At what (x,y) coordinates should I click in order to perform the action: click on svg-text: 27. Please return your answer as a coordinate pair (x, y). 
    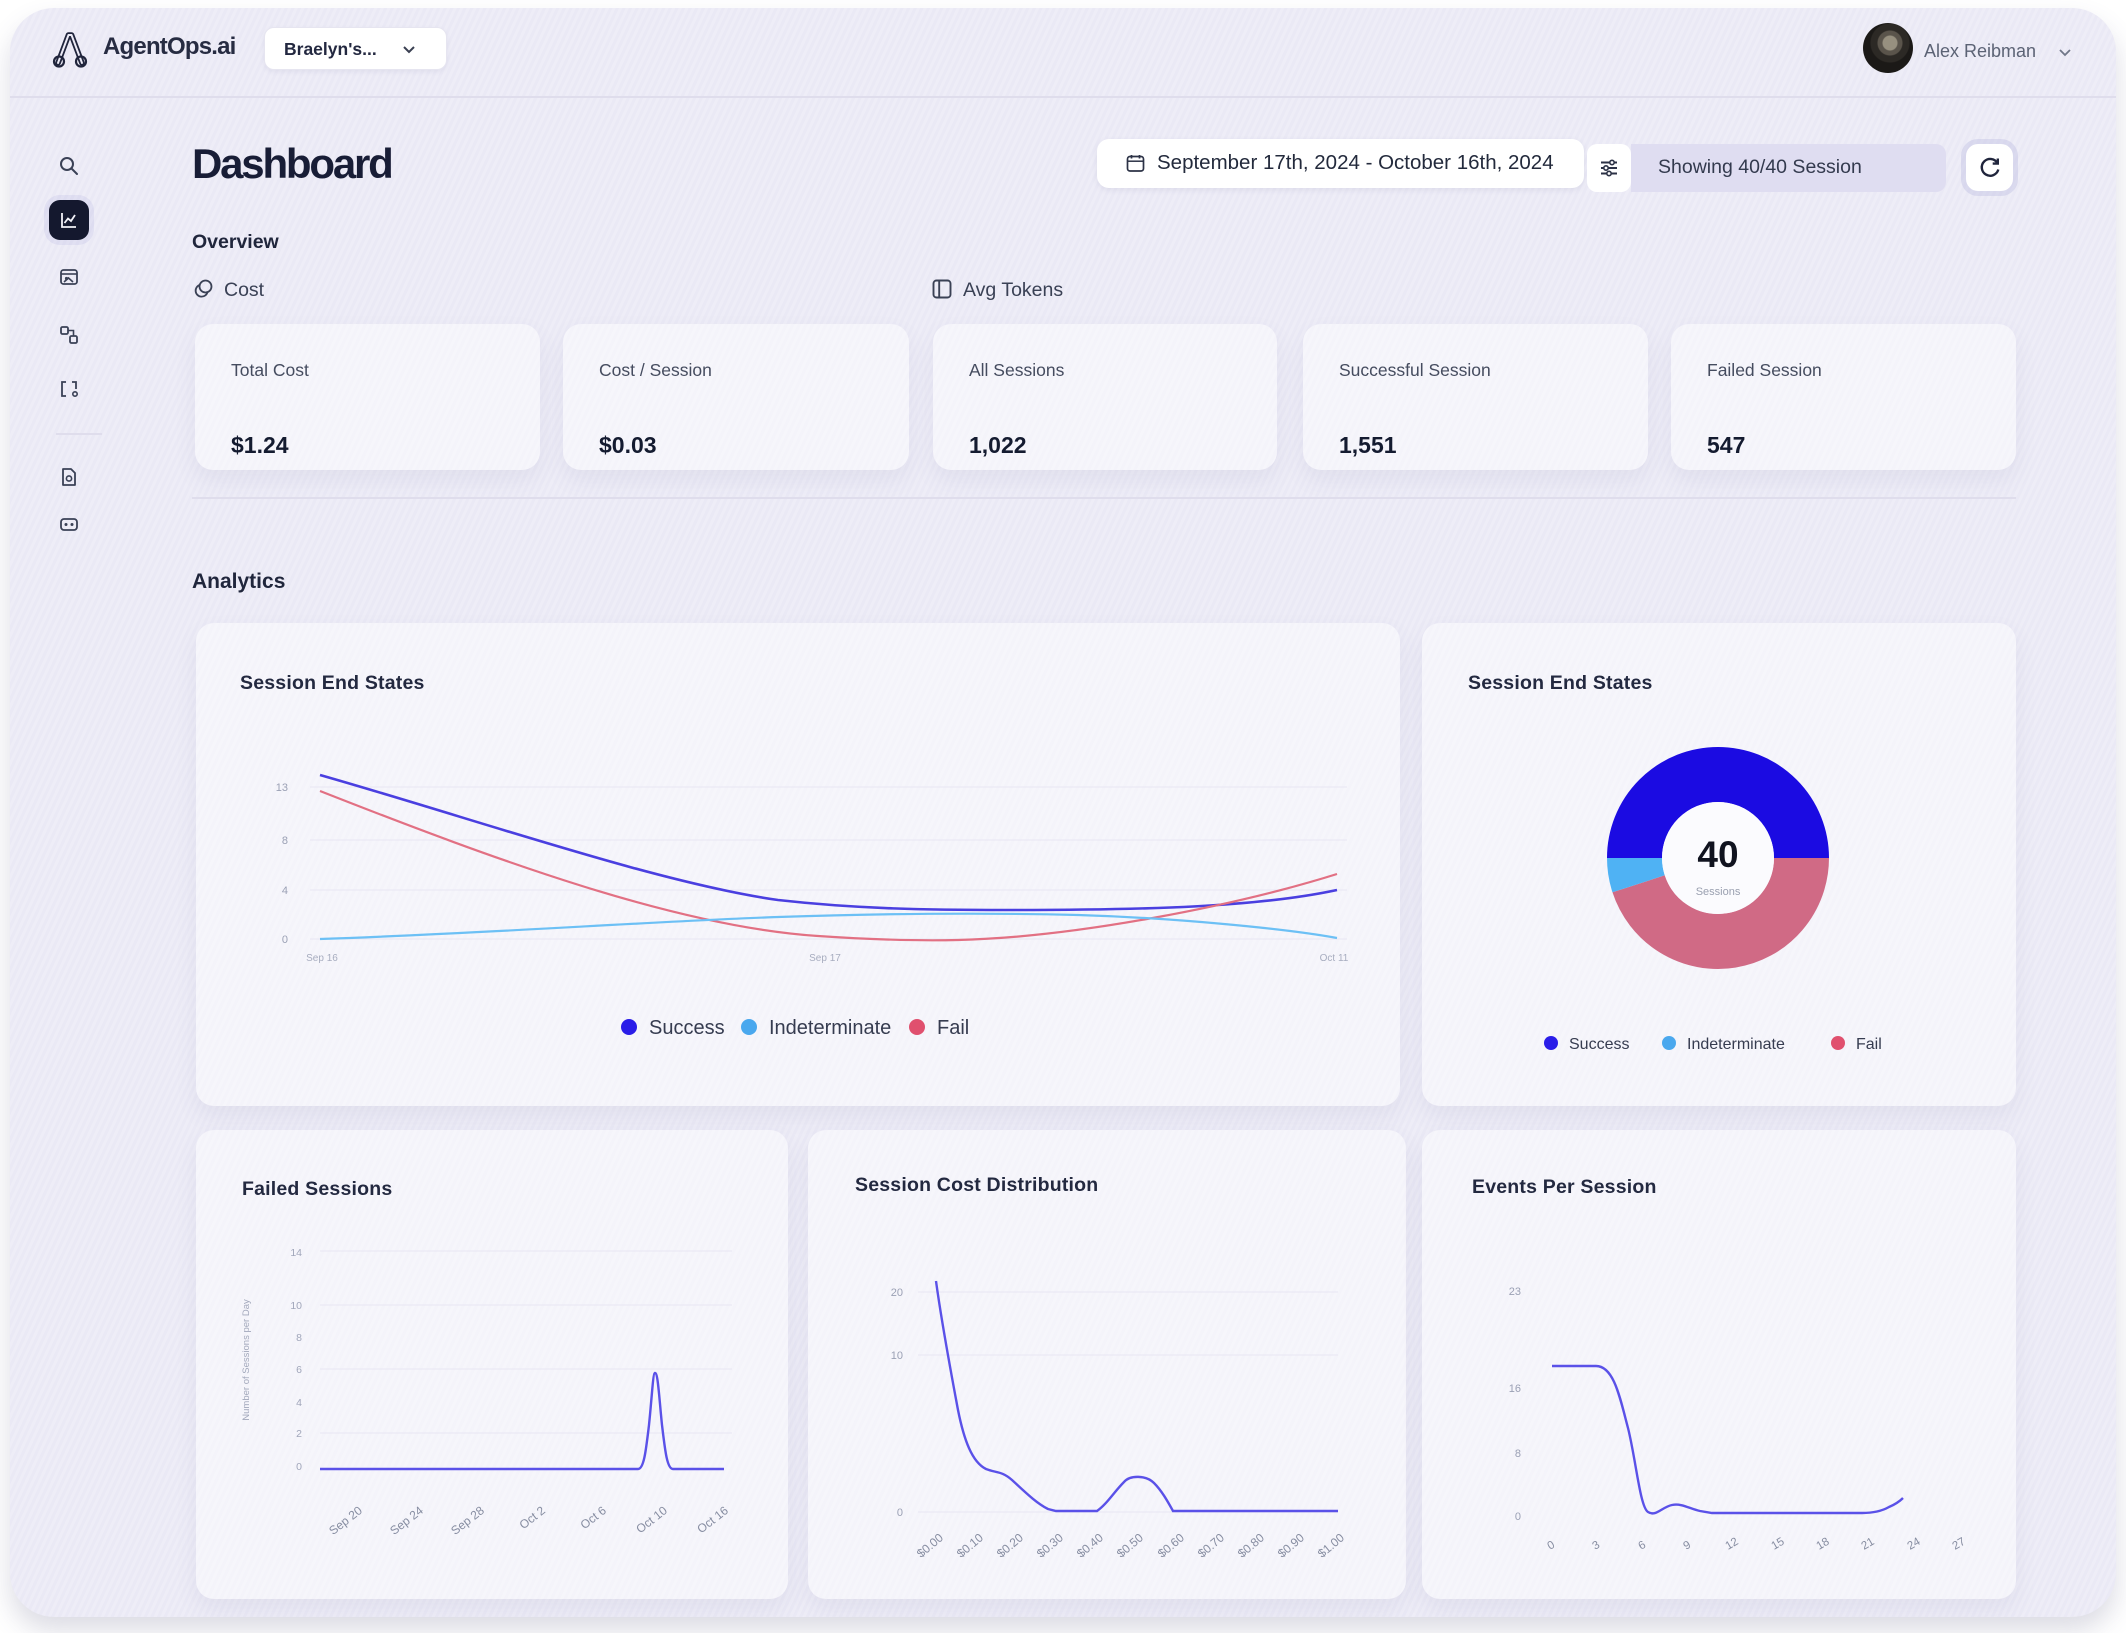
    Looking at the image, I should click on (1959, 1544).